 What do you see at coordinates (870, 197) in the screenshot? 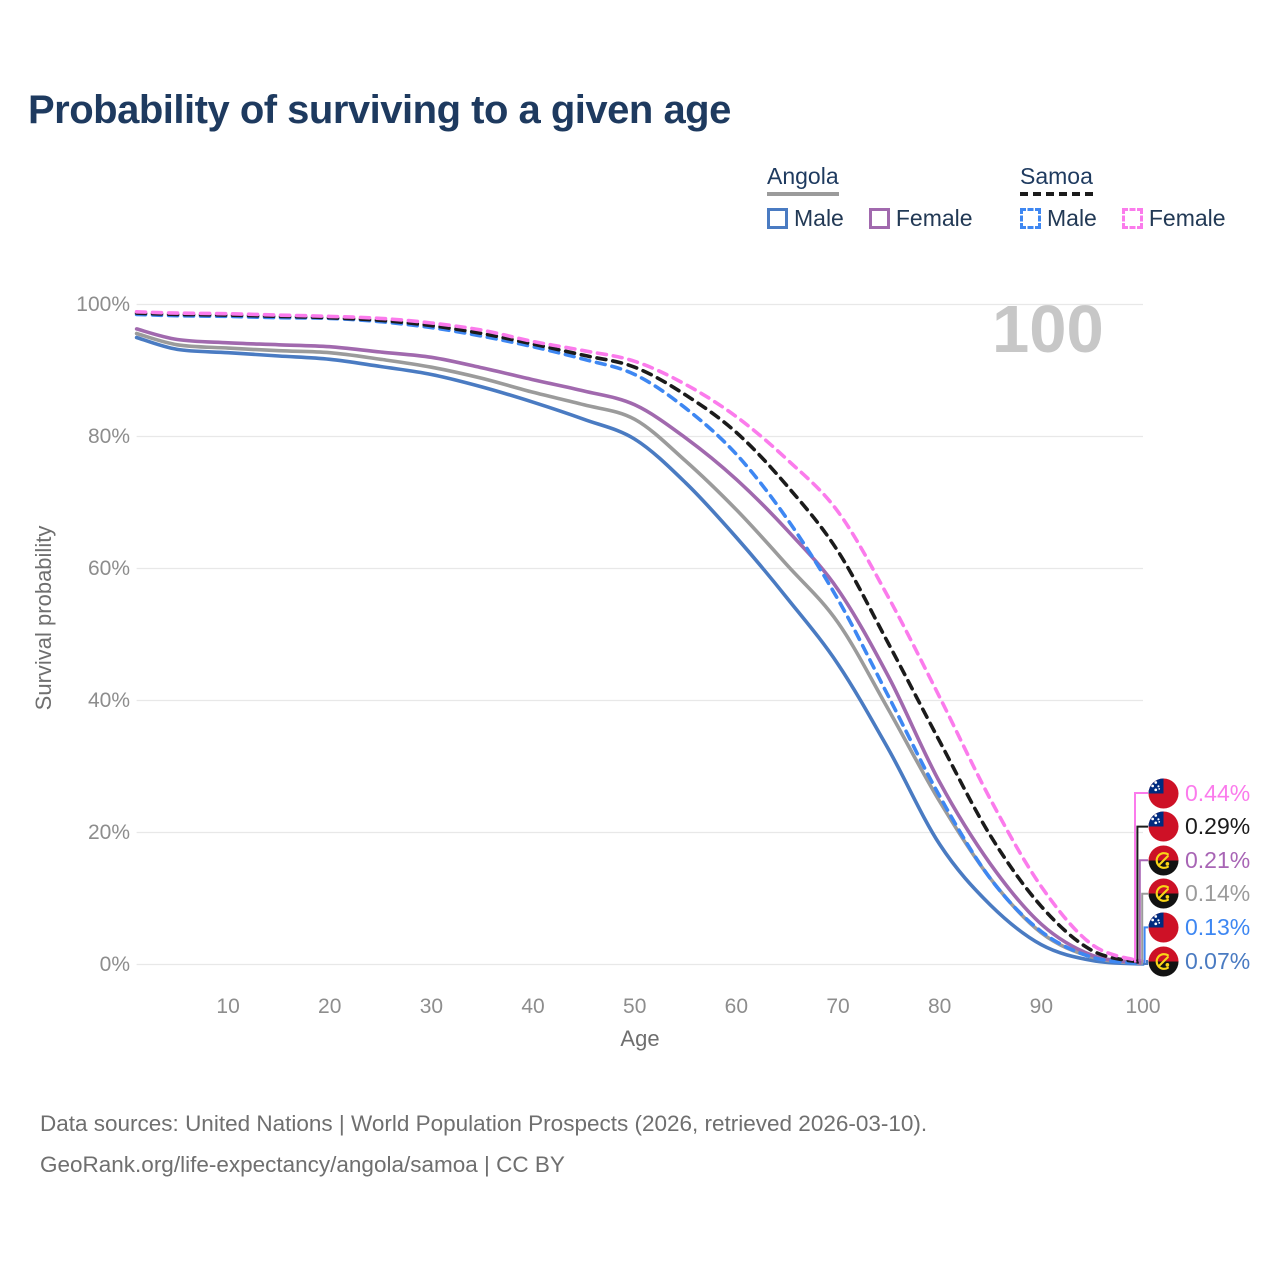
I see `legend-group-angola: Angola Male Female` at bounding box center [870, 197].